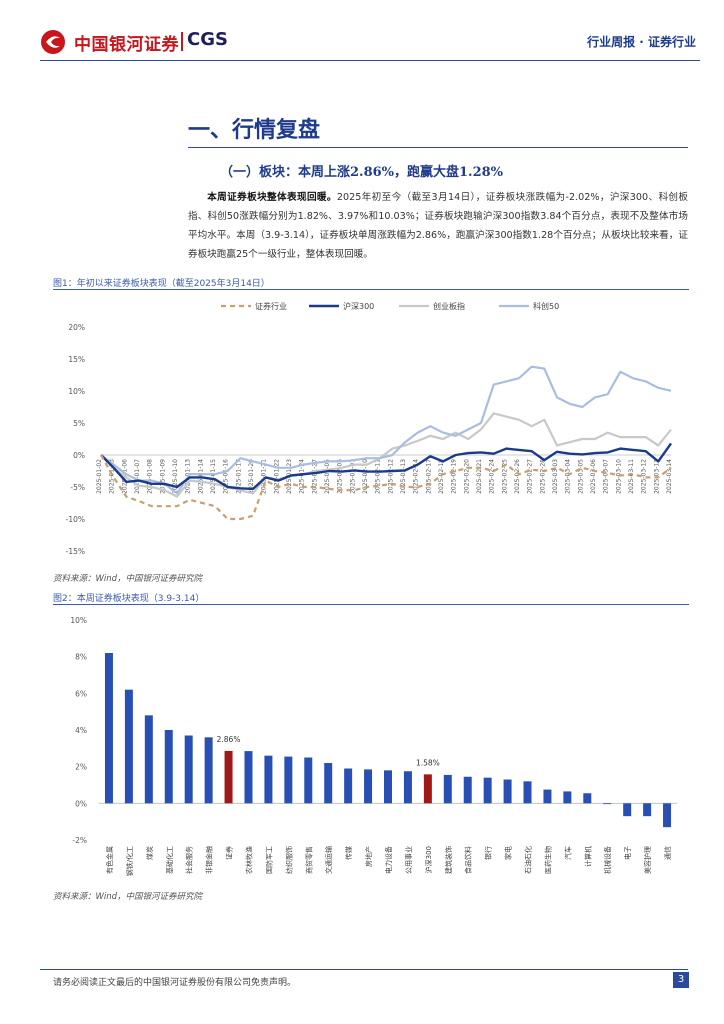 The image size is (724, 1024). I want to click on x-tick-label: 通信, so click(667, 853).